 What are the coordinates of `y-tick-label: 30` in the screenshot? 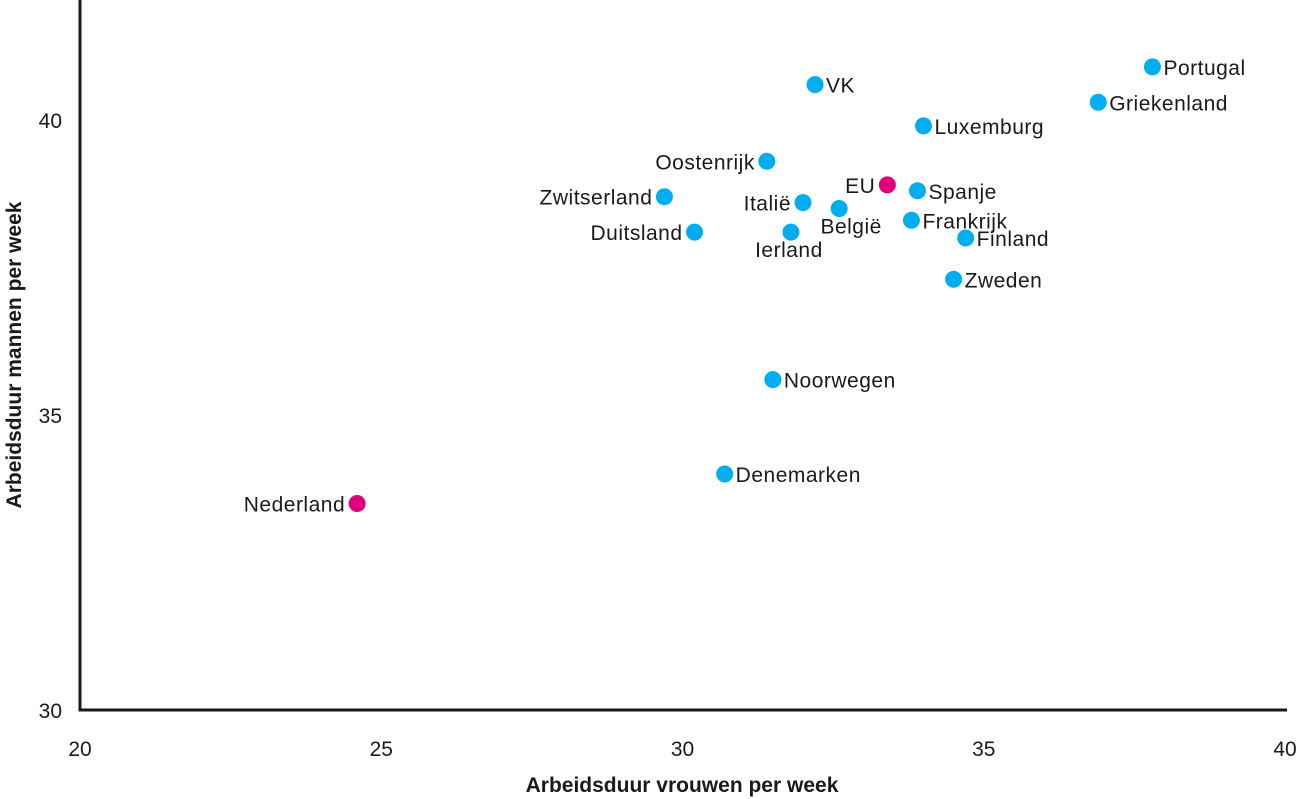 It's located at (50, 711).